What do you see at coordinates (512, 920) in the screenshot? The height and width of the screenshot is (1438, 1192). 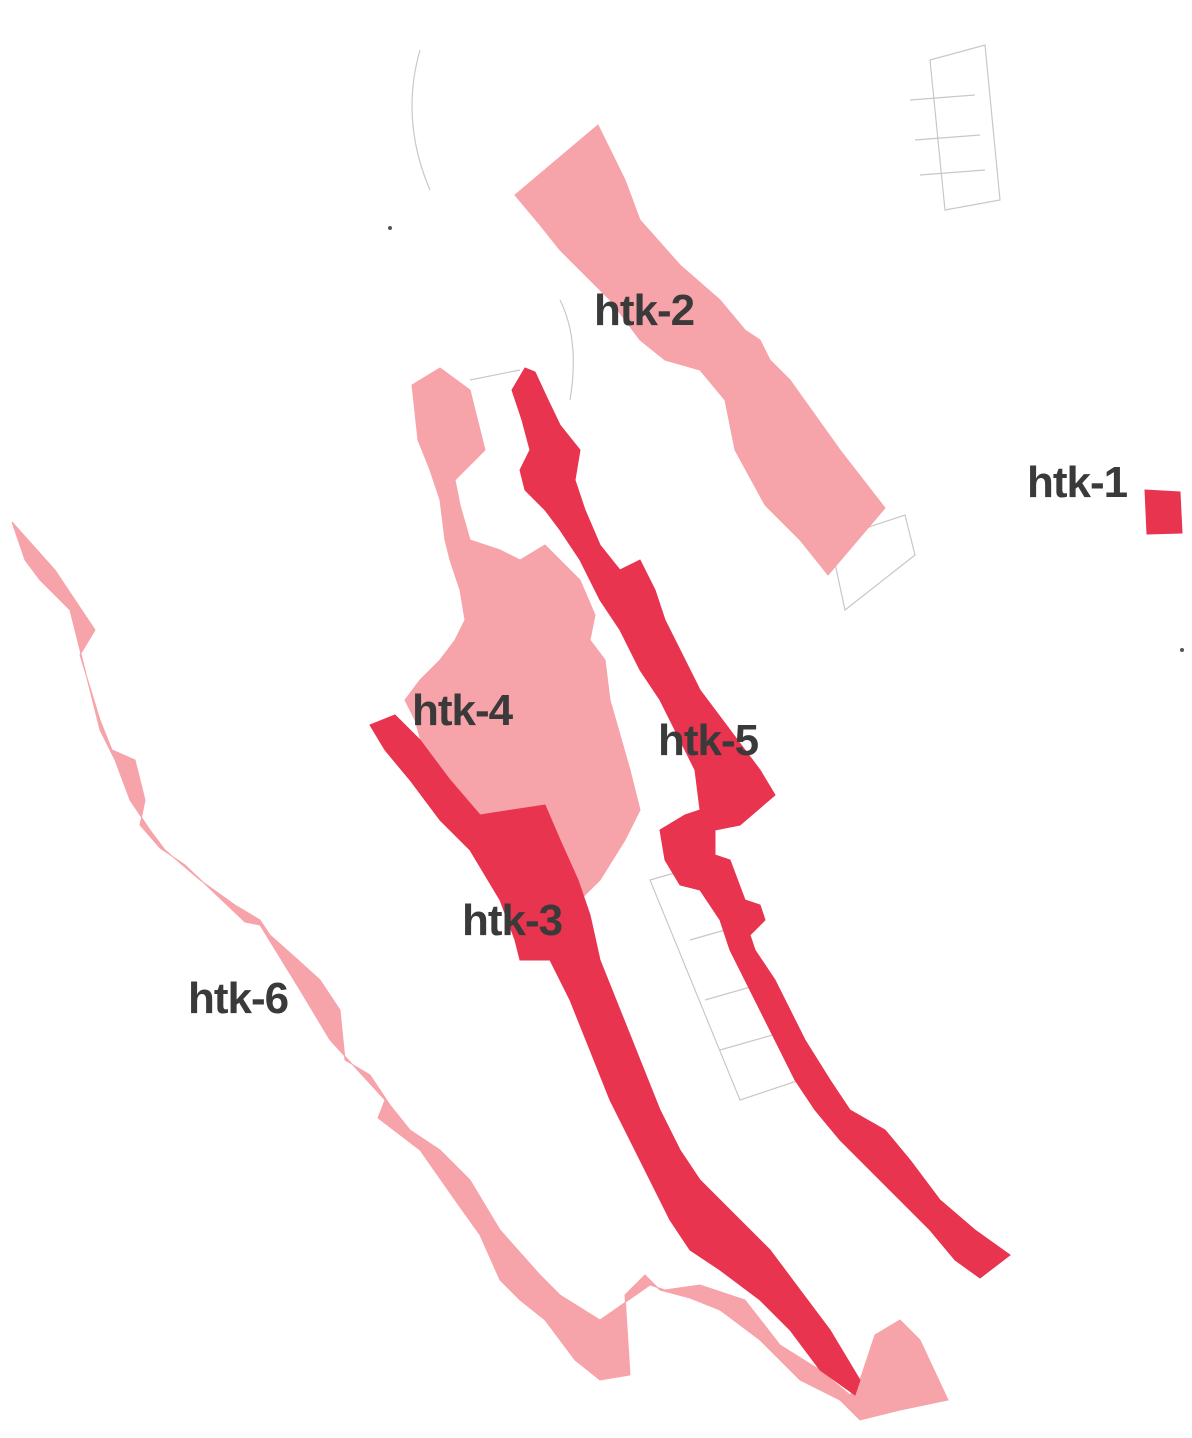 I see `label-htk-3: htk-3` at bounding box center [512, 920].